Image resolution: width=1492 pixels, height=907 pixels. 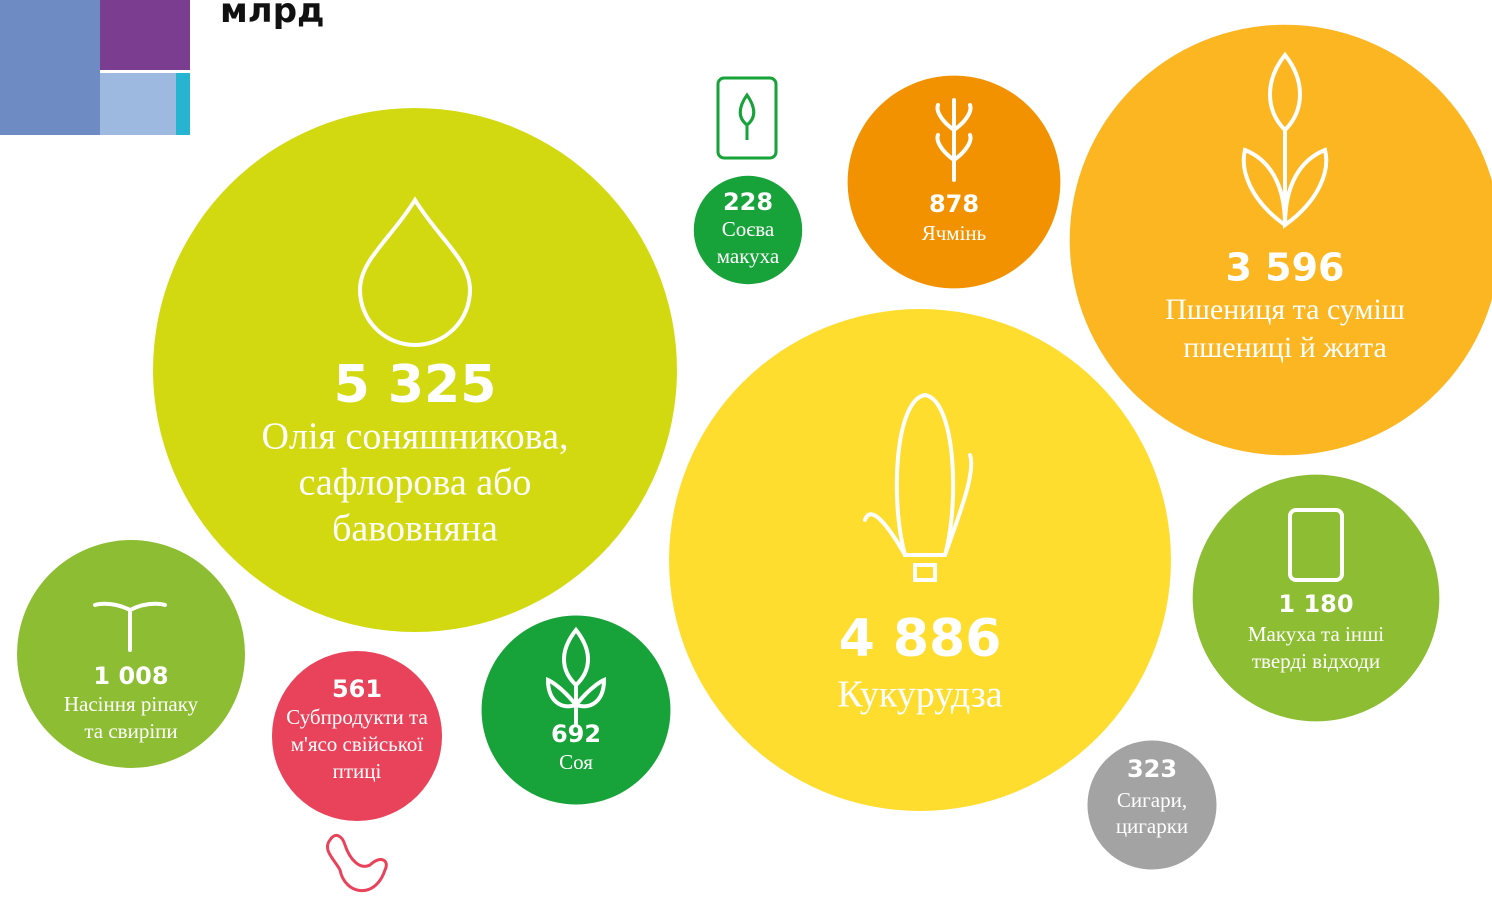 I want to click on icons, so click(x=747, y=118).